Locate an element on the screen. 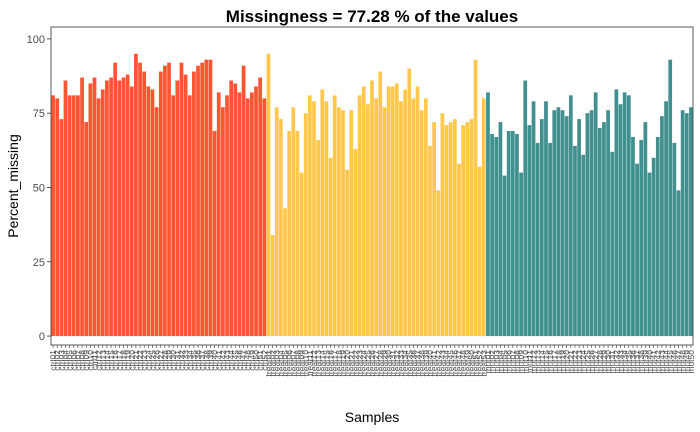 The width and height of the screenshot is (700, 432). x-tick-label: mut01 is located at coordinates (488, 362).